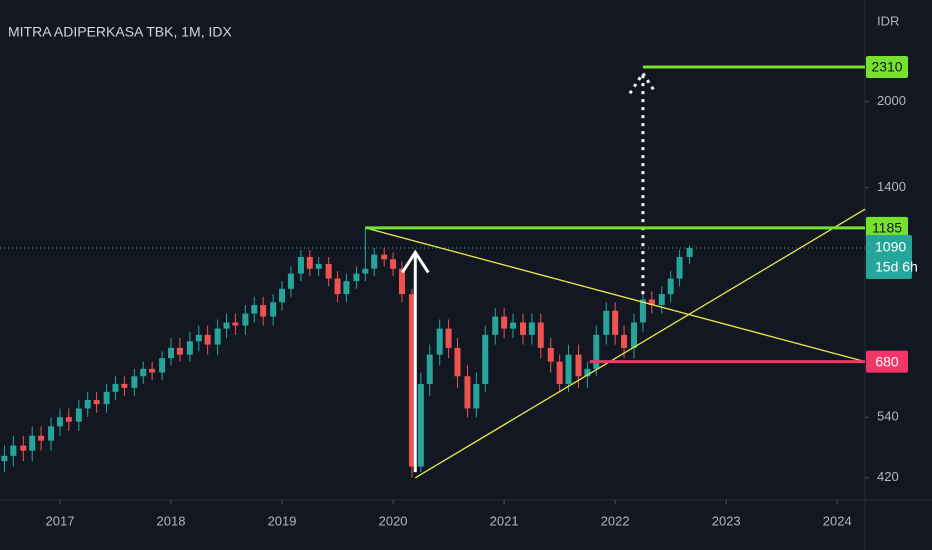 The width and height of the screenshot is (932, 550). Describe the element at coordinates (889, 256) in the screenshot. I see `last-price-box` at that location.